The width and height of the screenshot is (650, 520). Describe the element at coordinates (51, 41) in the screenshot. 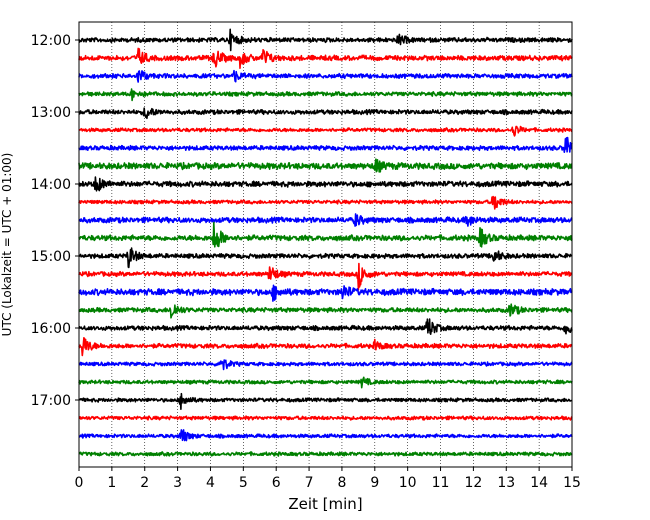

I see `y-tick-label: 12:00` at that location.